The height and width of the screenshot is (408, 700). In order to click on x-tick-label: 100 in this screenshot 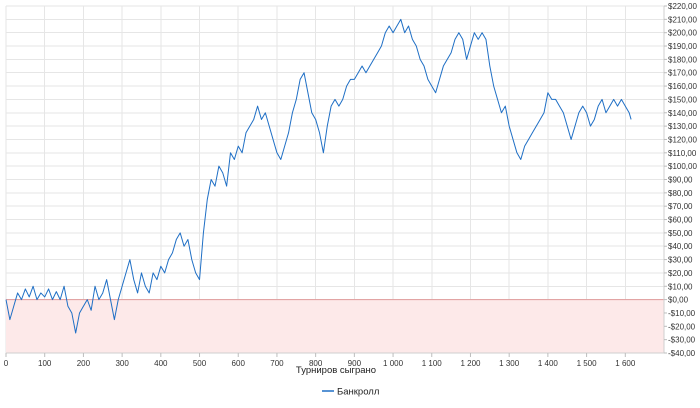, I will do `click(45, 363)`.